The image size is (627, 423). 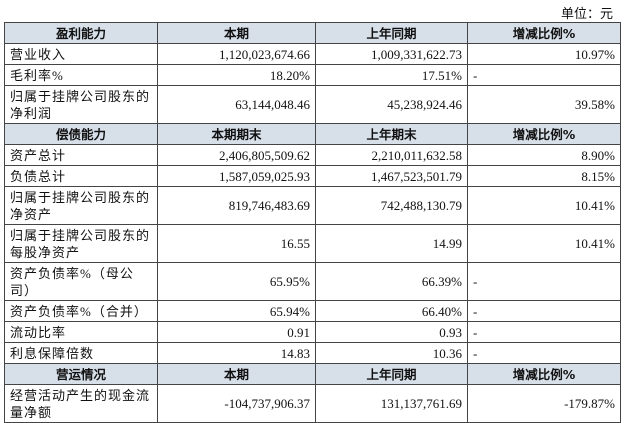 What do you see at coordinates (391, 75) in the screenshot?
I see `cell: 17.51%` at bounding box center [391, 75].